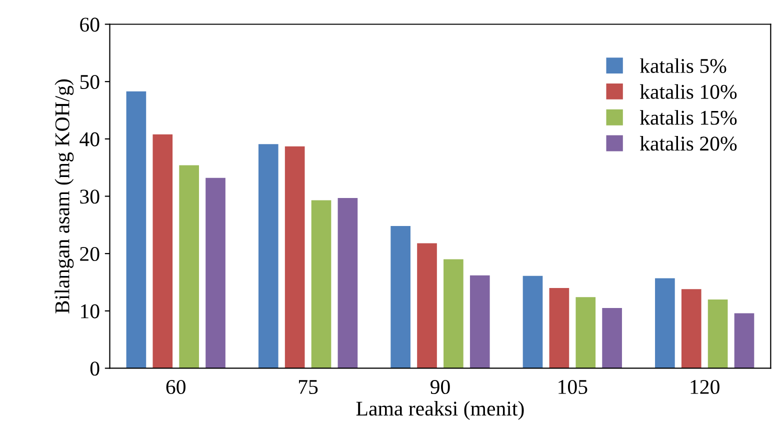 The image size is (773, 441). Describe the element at coordinates (573, 387) in the screenshot. I see `x-tick-label: 105` at that location.